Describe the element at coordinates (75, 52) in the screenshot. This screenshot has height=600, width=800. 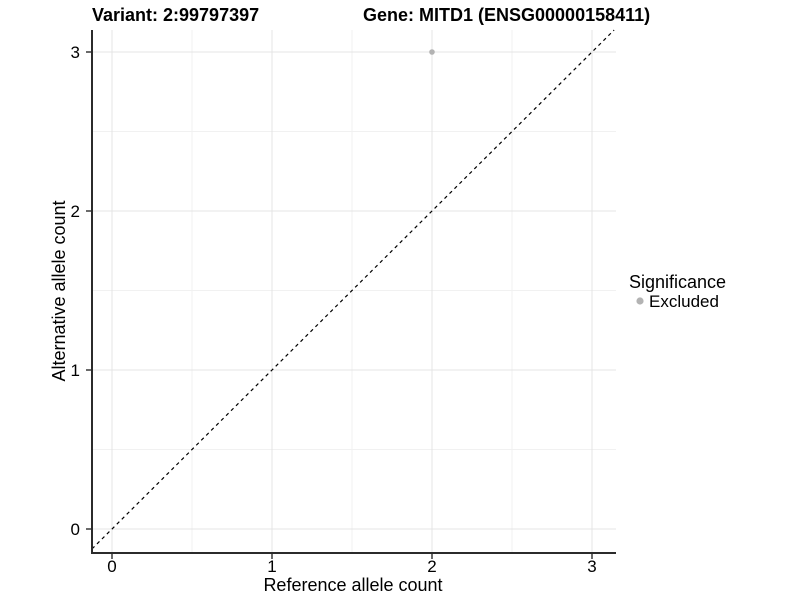
I see `y-tick-label: 3` at that location.